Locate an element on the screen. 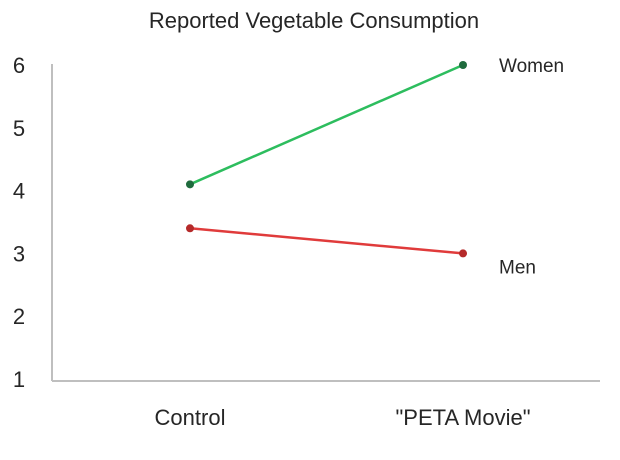  x-axis-ticks: Control "PETA Movie" is located at coordinates (343, 417).